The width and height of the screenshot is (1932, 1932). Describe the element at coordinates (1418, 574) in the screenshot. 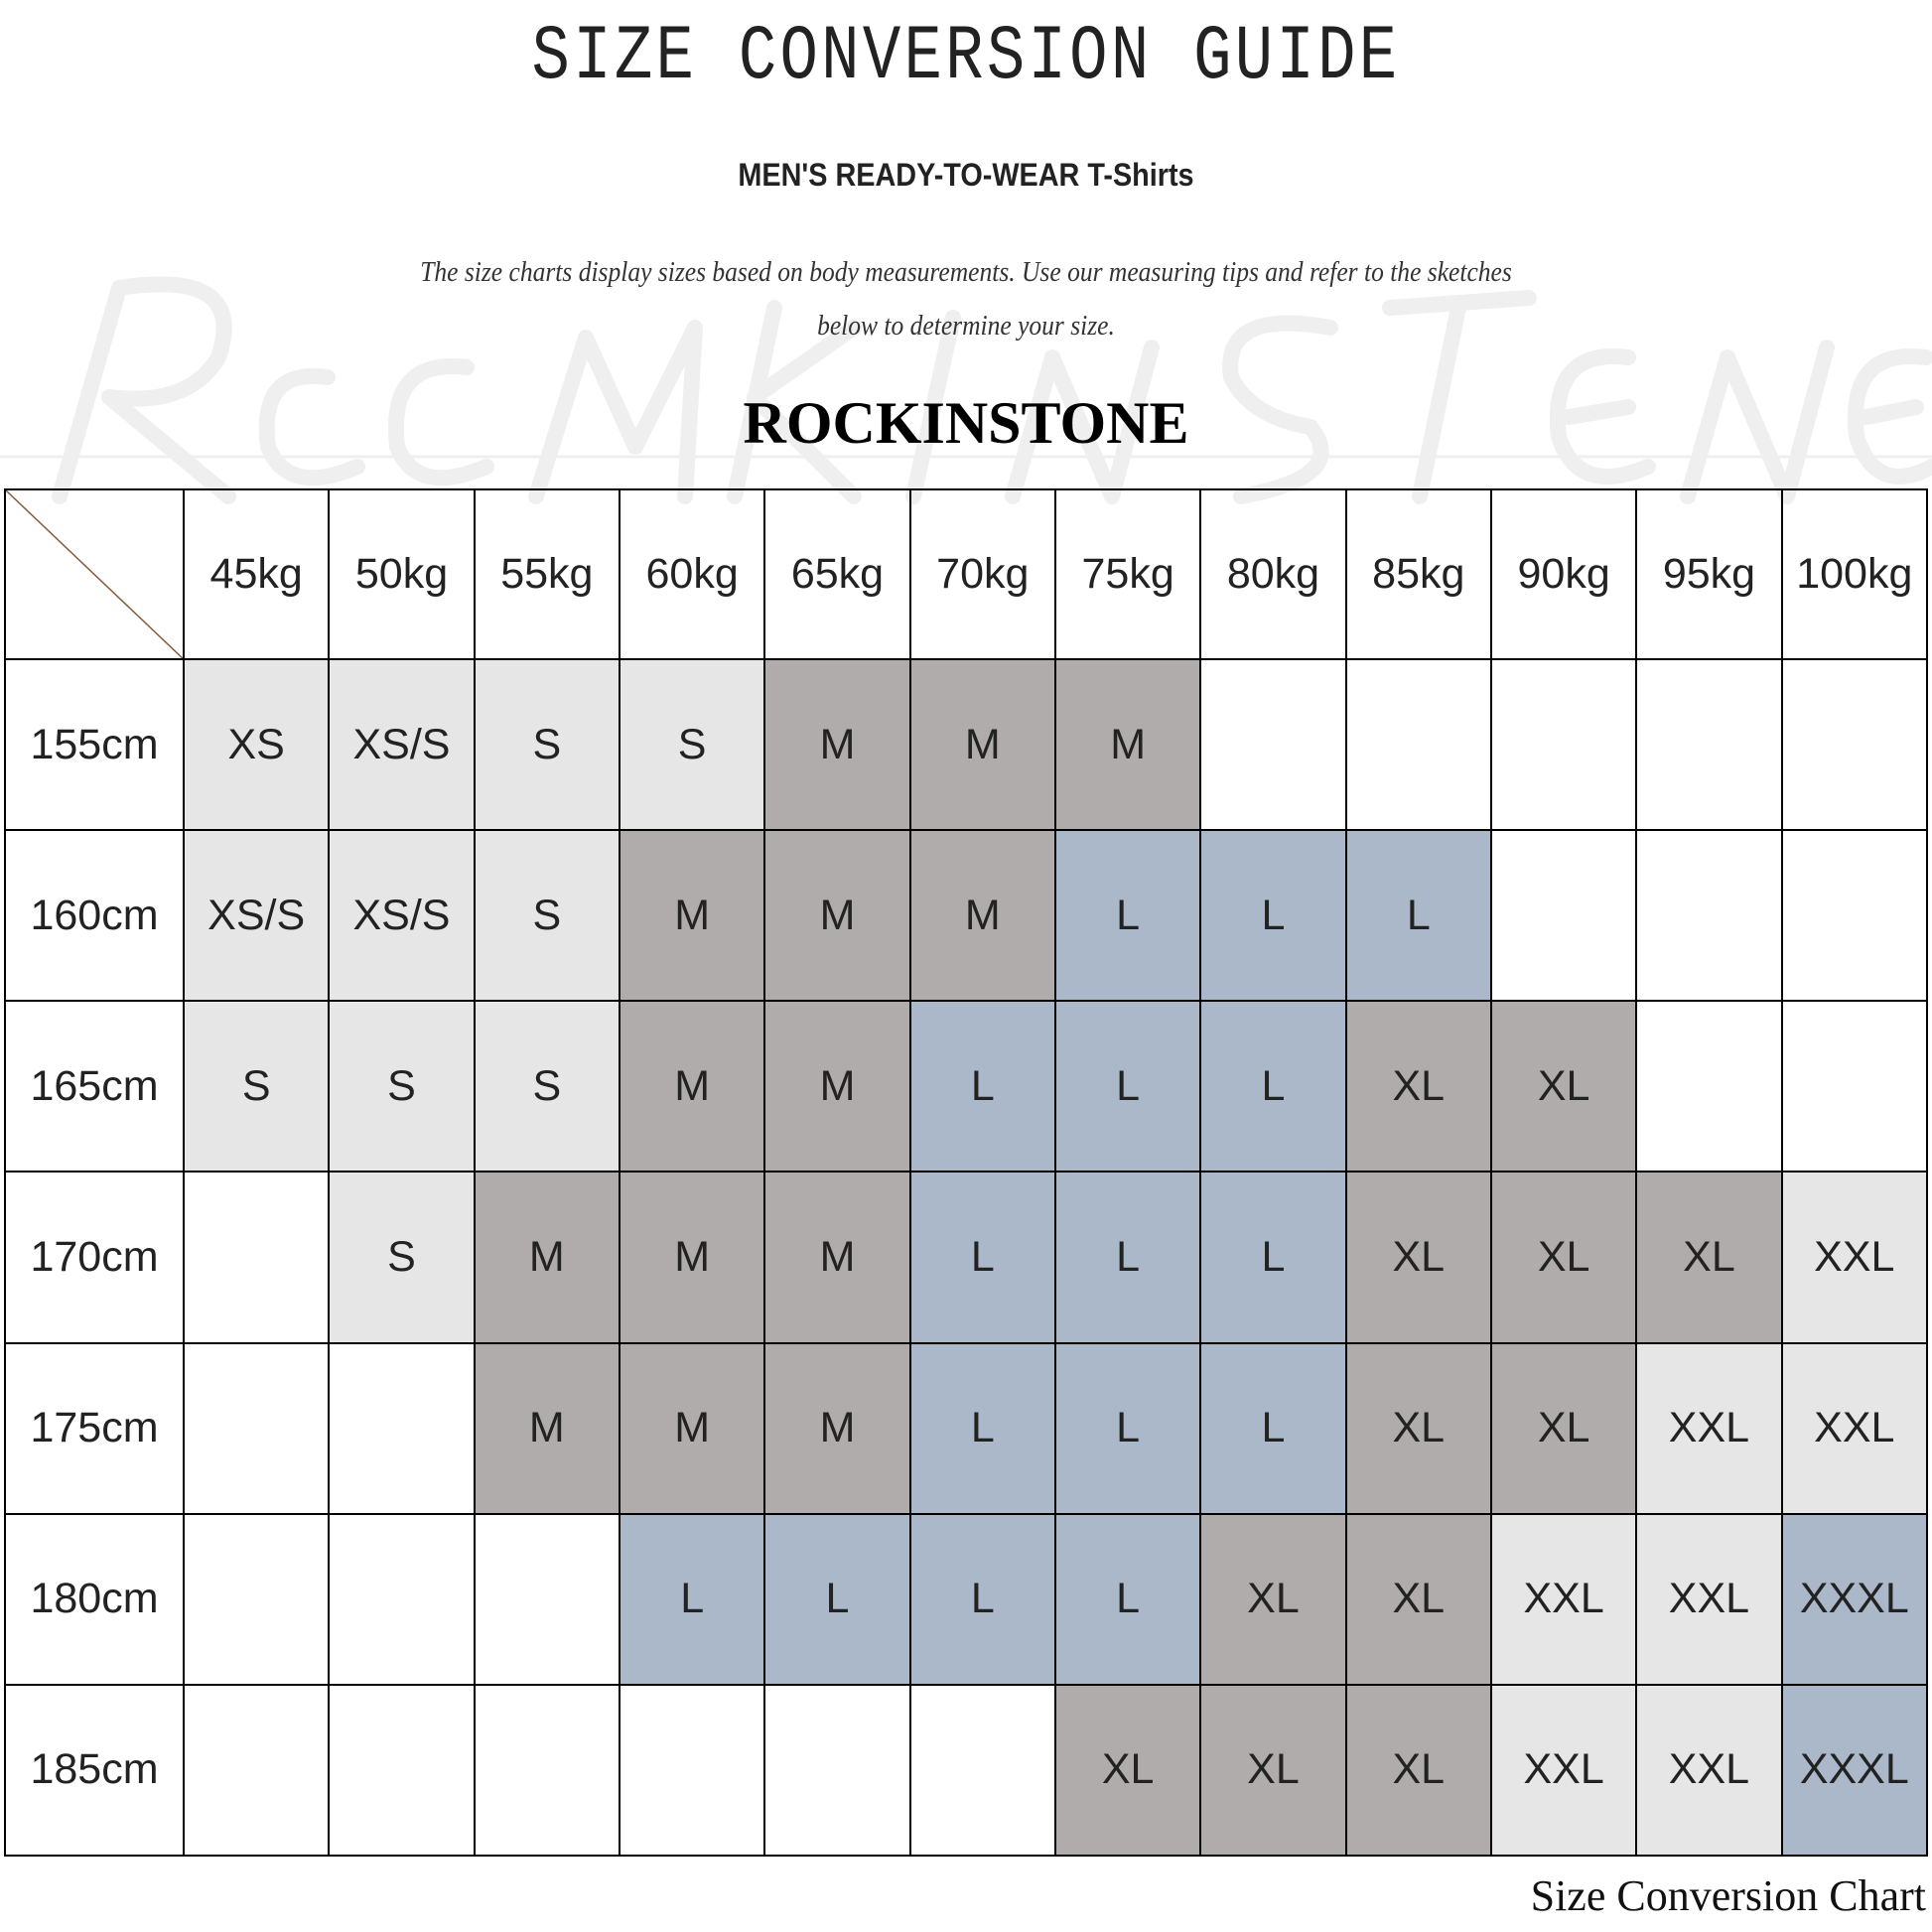

I see `column-header: 85kg` at that location.